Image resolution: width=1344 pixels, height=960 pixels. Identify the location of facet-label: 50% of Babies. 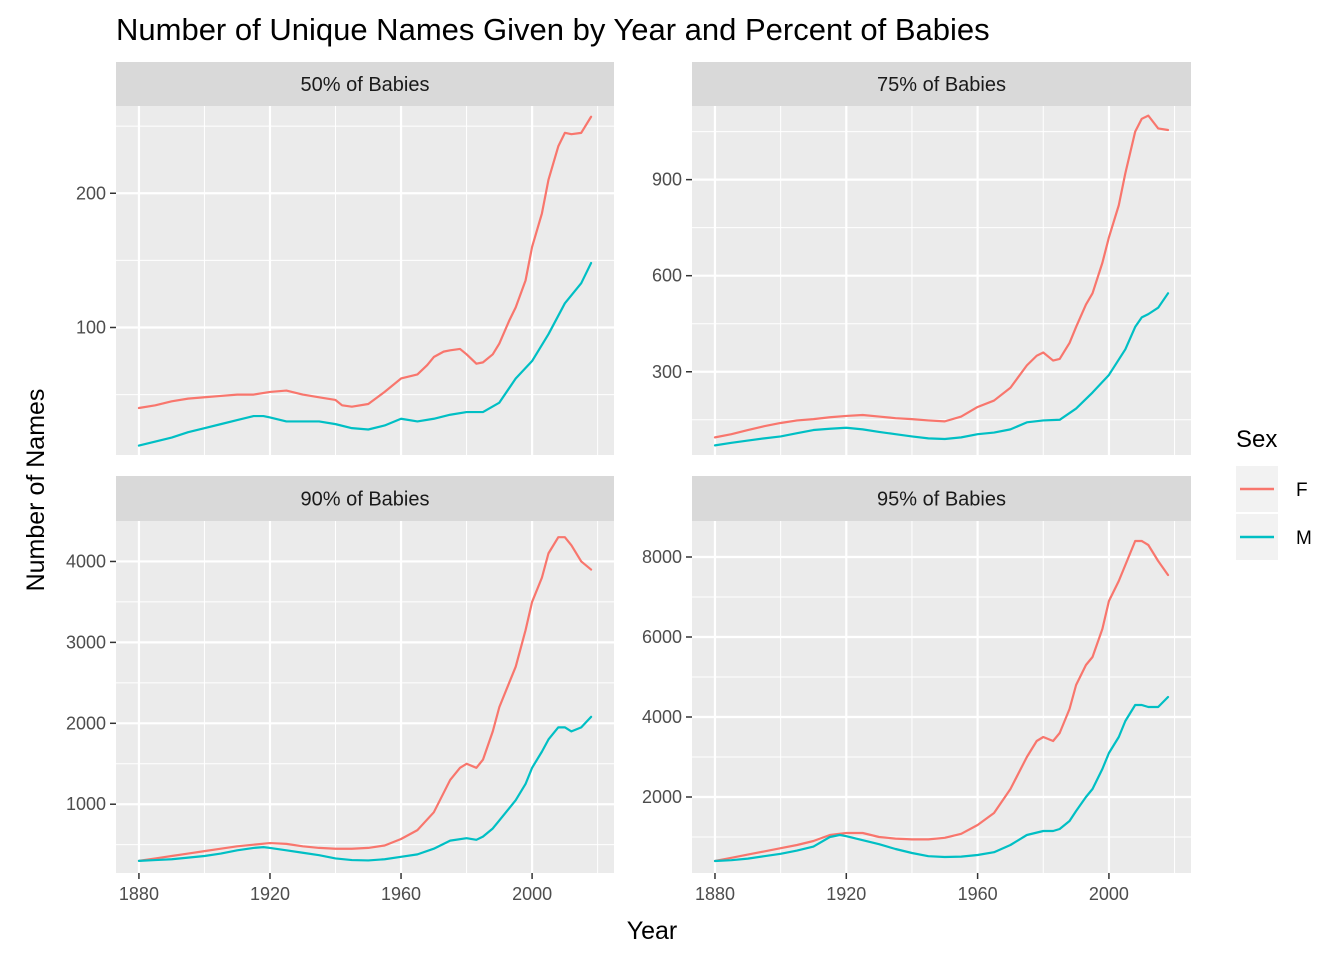
(365, 85).